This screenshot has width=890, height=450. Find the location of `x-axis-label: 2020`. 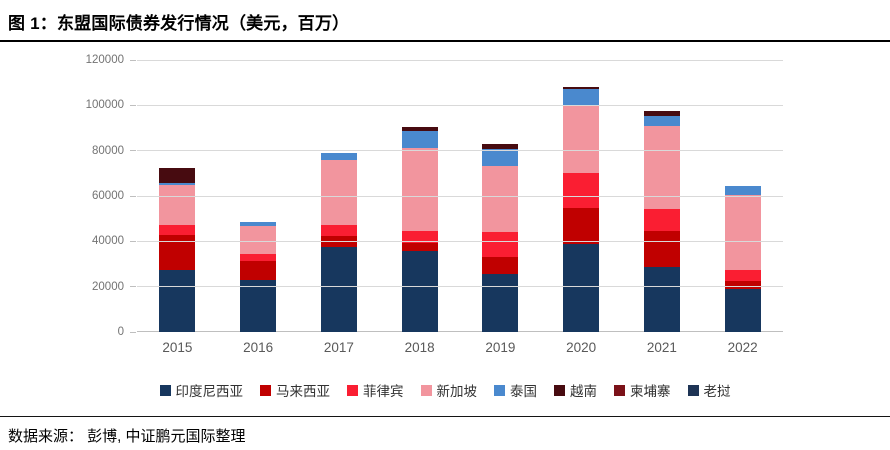

x-axis-label: 2020 is located at coordinates (581, 347).